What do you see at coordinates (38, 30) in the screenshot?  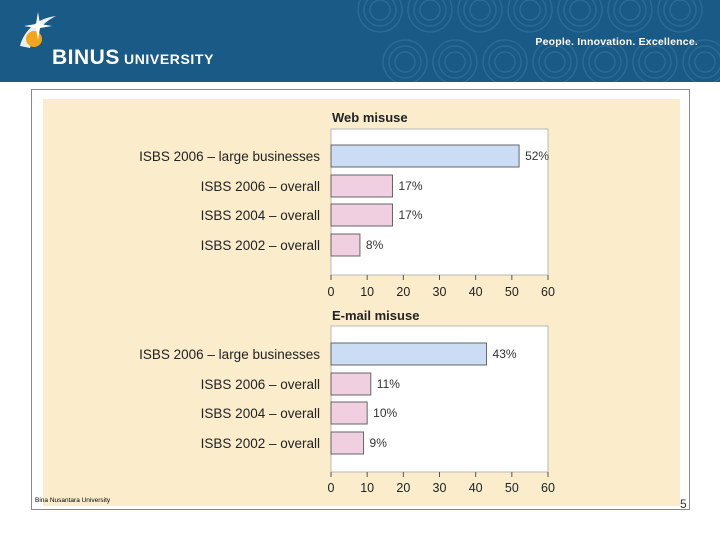 I see `binus-swoosh-icon` at bounding box center [38, 30].